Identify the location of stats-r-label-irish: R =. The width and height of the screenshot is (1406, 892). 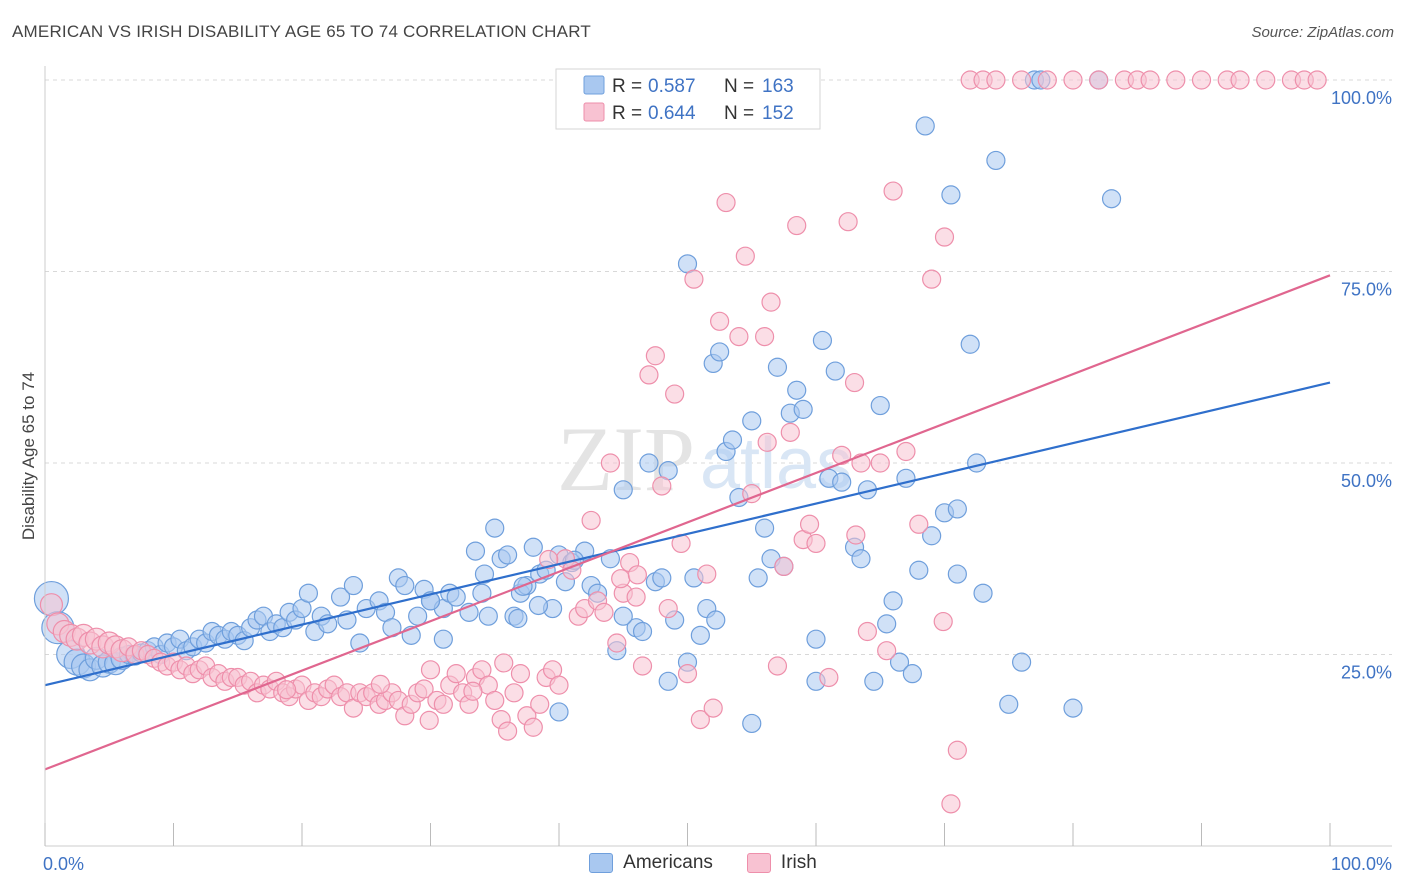
(627, 113).